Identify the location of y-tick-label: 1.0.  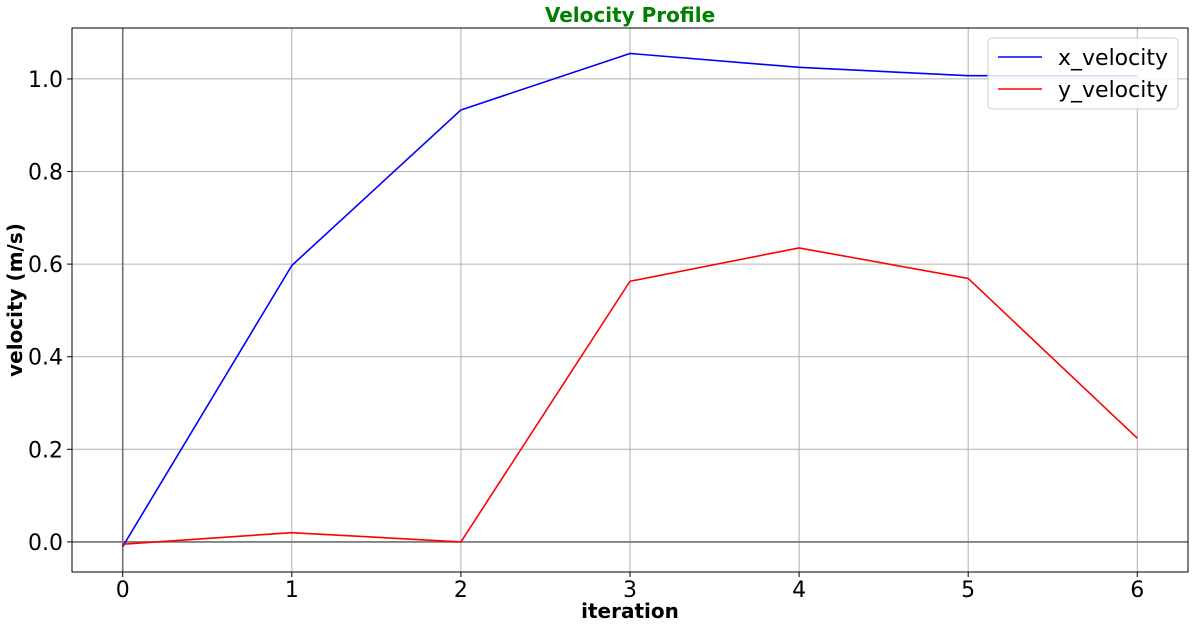
(45, 80).